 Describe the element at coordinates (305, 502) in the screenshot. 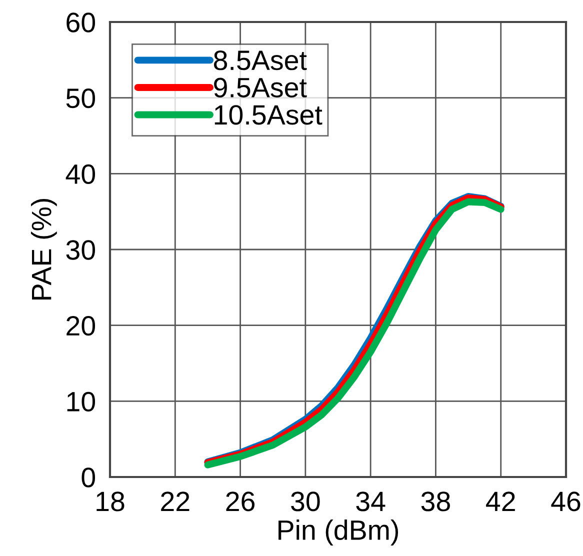

I see `x-tick-label: 30` at that location.